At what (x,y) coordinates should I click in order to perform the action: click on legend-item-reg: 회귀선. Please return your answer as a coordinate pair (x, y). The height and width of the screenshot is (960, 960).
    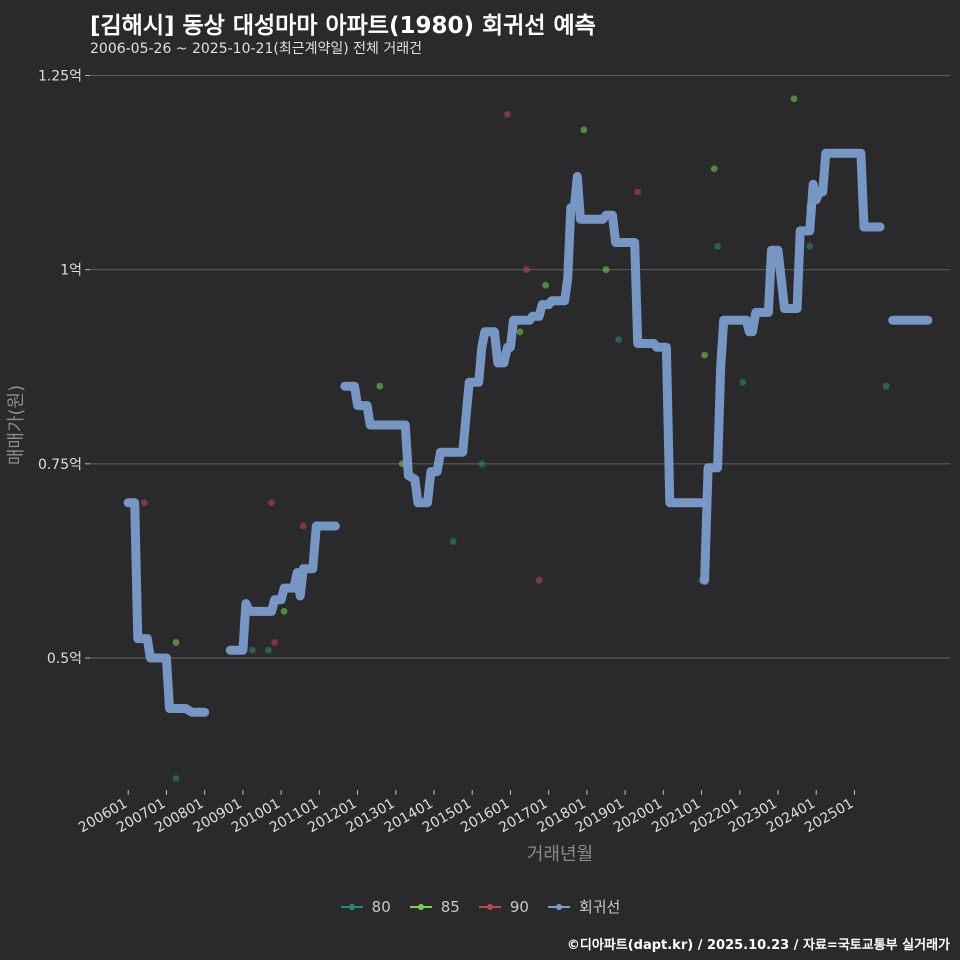
    Looking at the image, I should click on (583, 906).